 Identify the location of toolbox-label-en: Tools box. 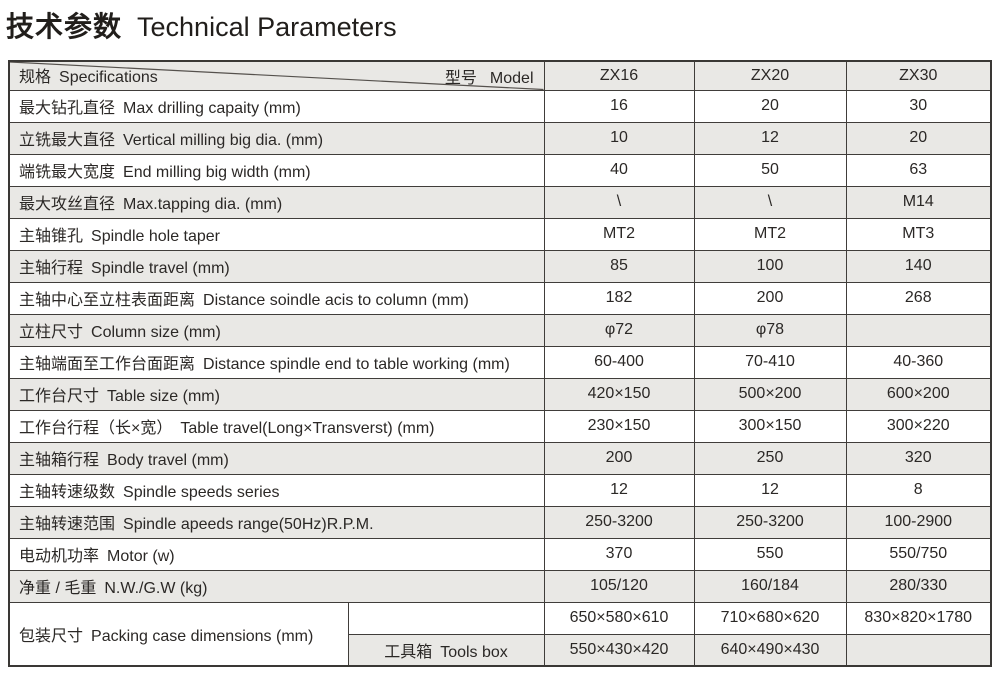
(474, 652).